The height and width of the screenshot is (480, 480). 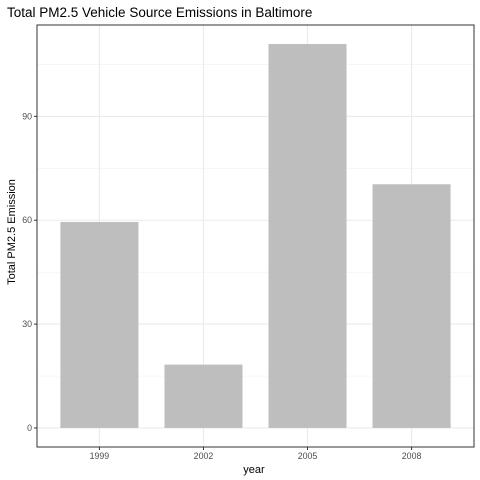 I want to click on x-tick-label: 2005, so click(x=308, y=456).